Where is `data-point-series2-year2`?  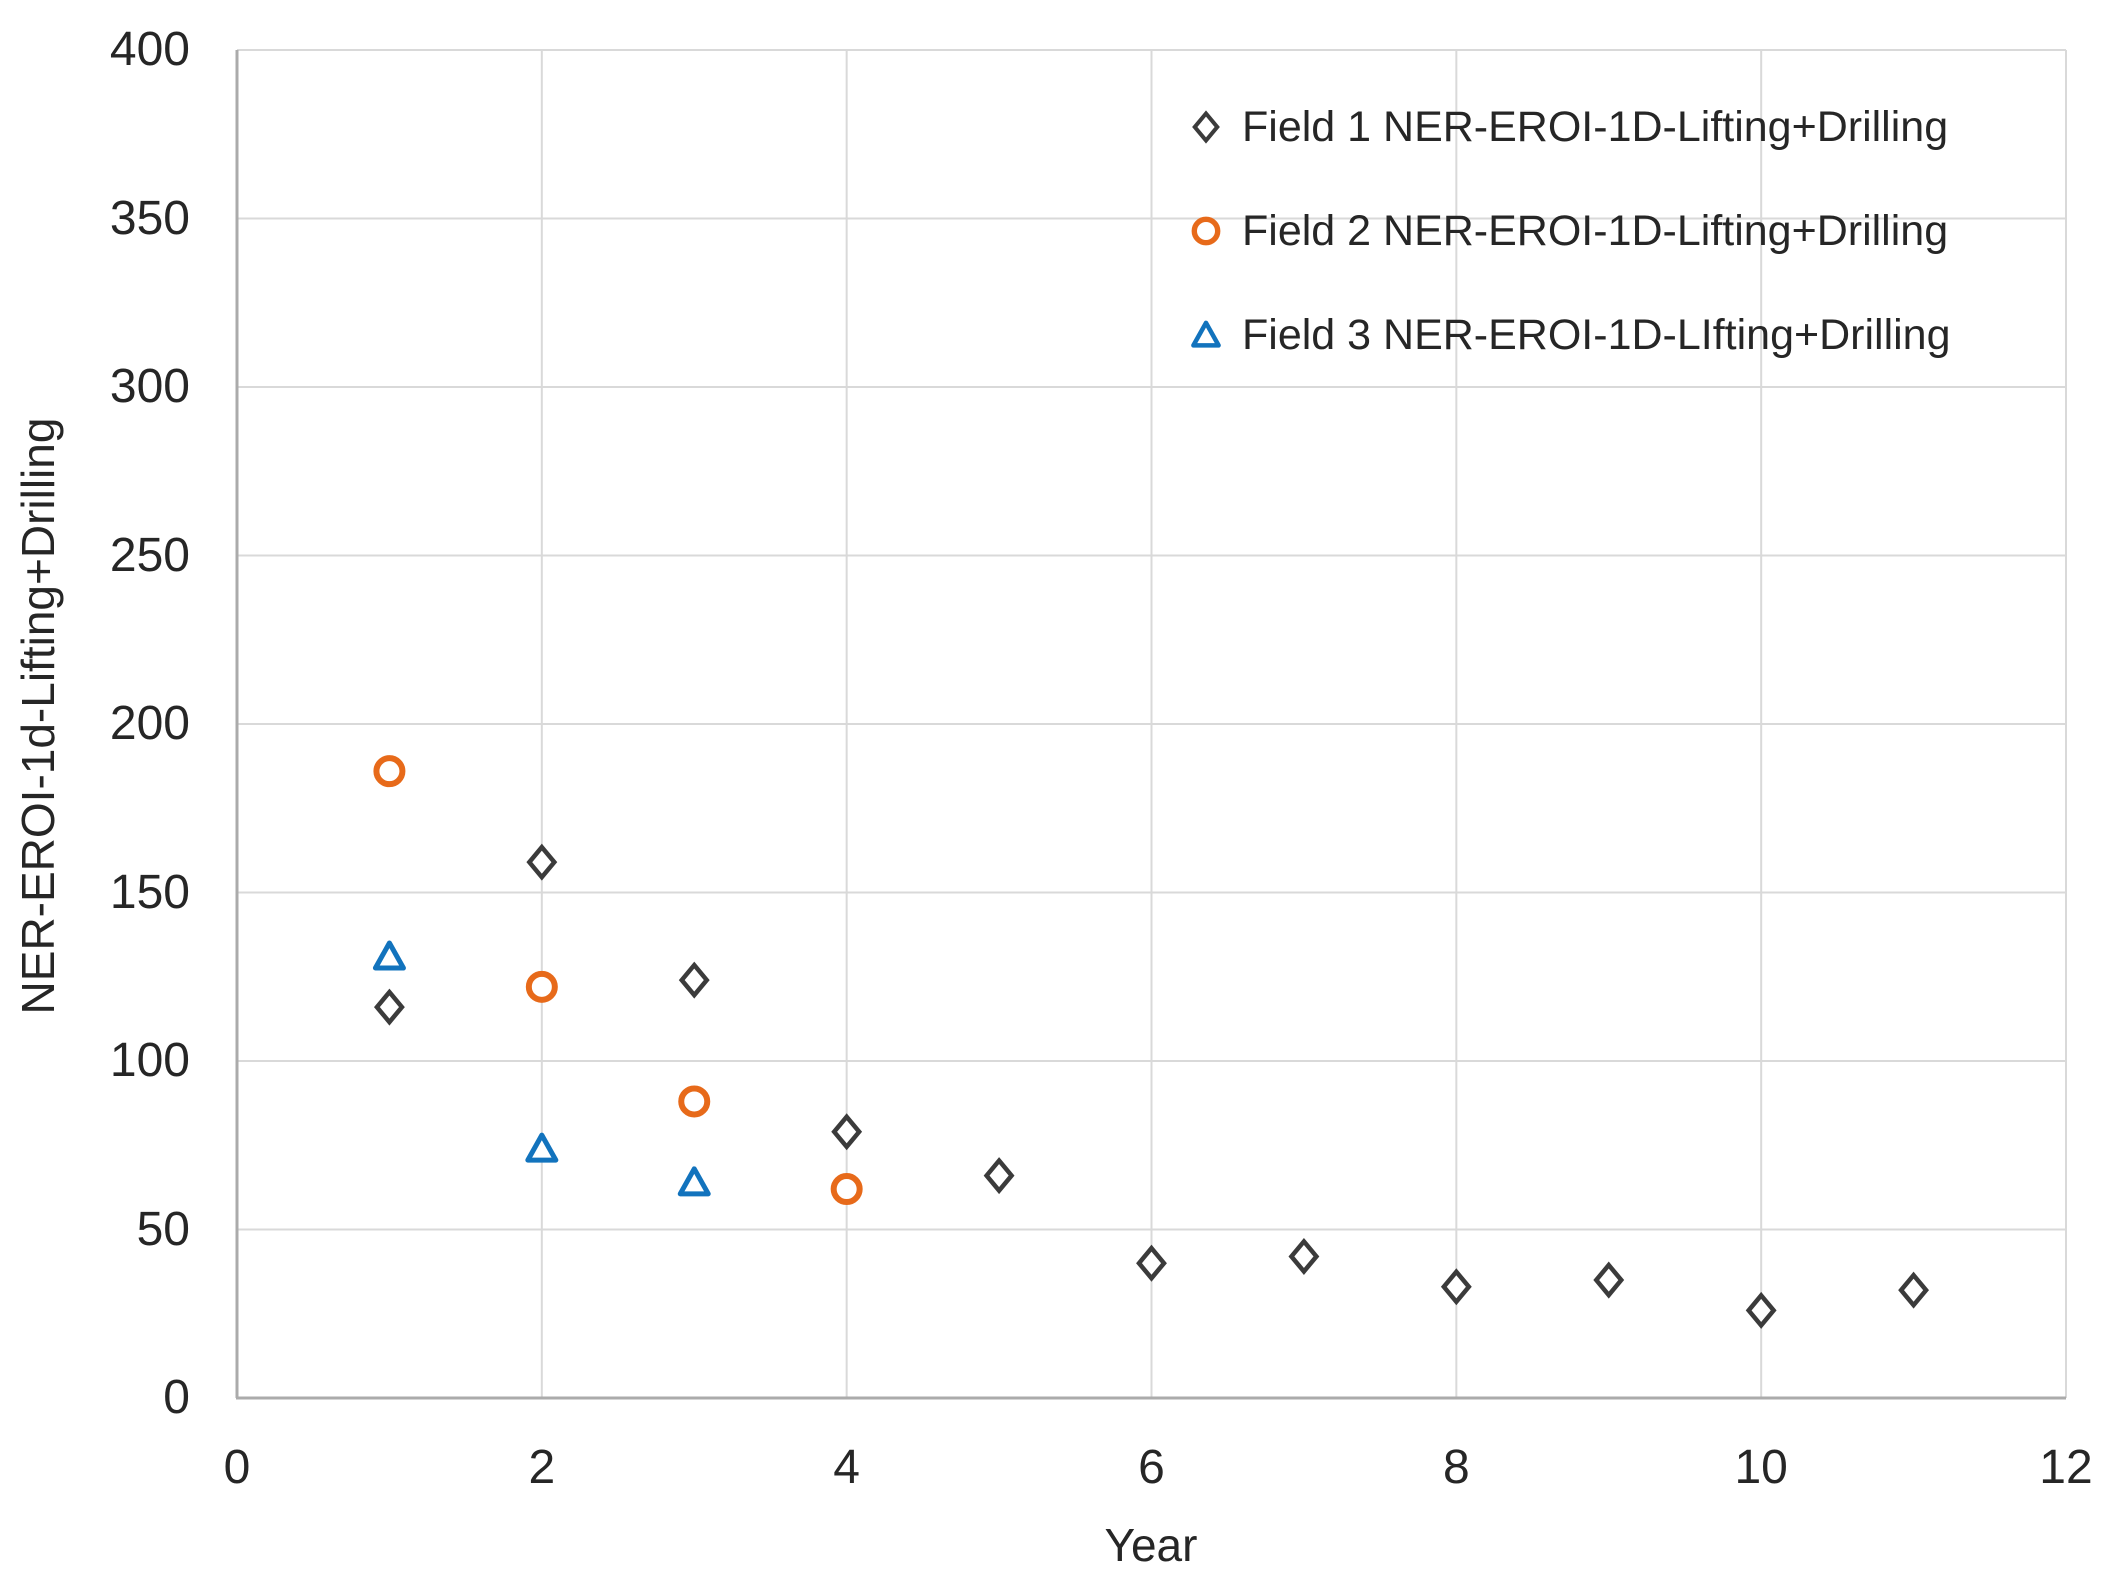 data-point-series2-year2 is located at coordinates (541, 986).